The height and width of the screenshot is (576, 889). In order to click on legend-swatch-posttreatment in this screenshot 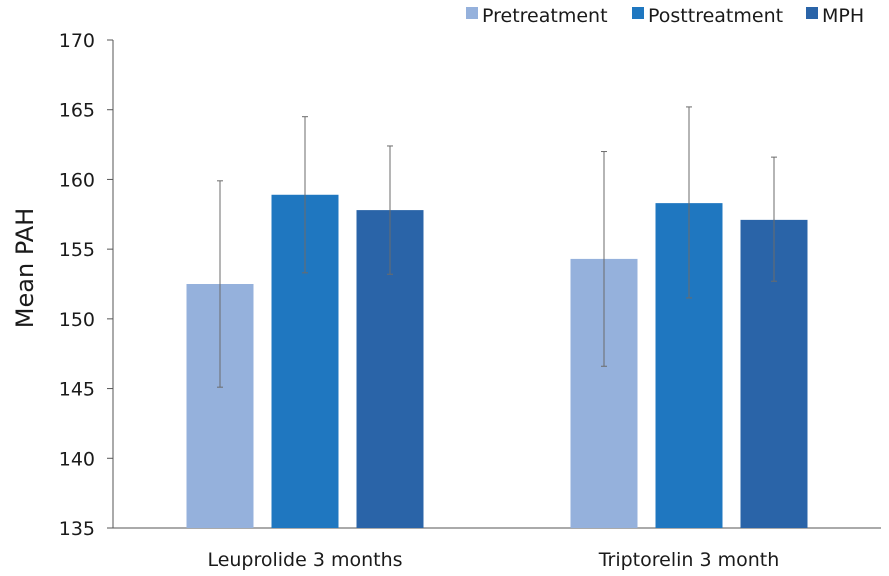, I will do `click(638, 13)`.